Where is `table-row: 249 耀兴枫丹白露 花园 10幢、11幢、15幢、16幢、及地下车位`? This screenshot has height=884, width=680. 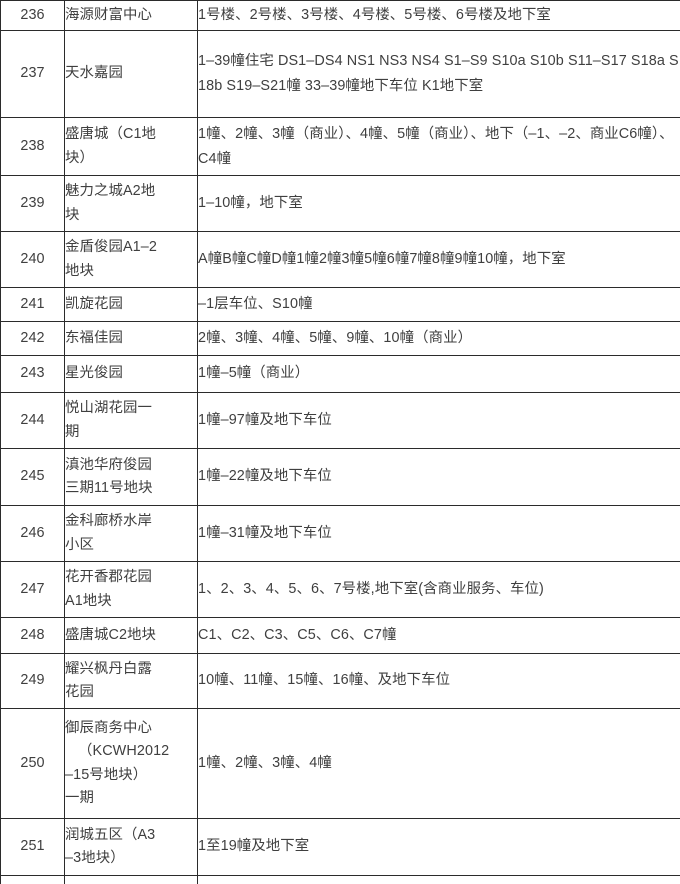
table-row: 249 耀兴枫丹白露 花园 10幢、11幢、15幢、16幢、及地下车位 is located at coordinates (340, 681).